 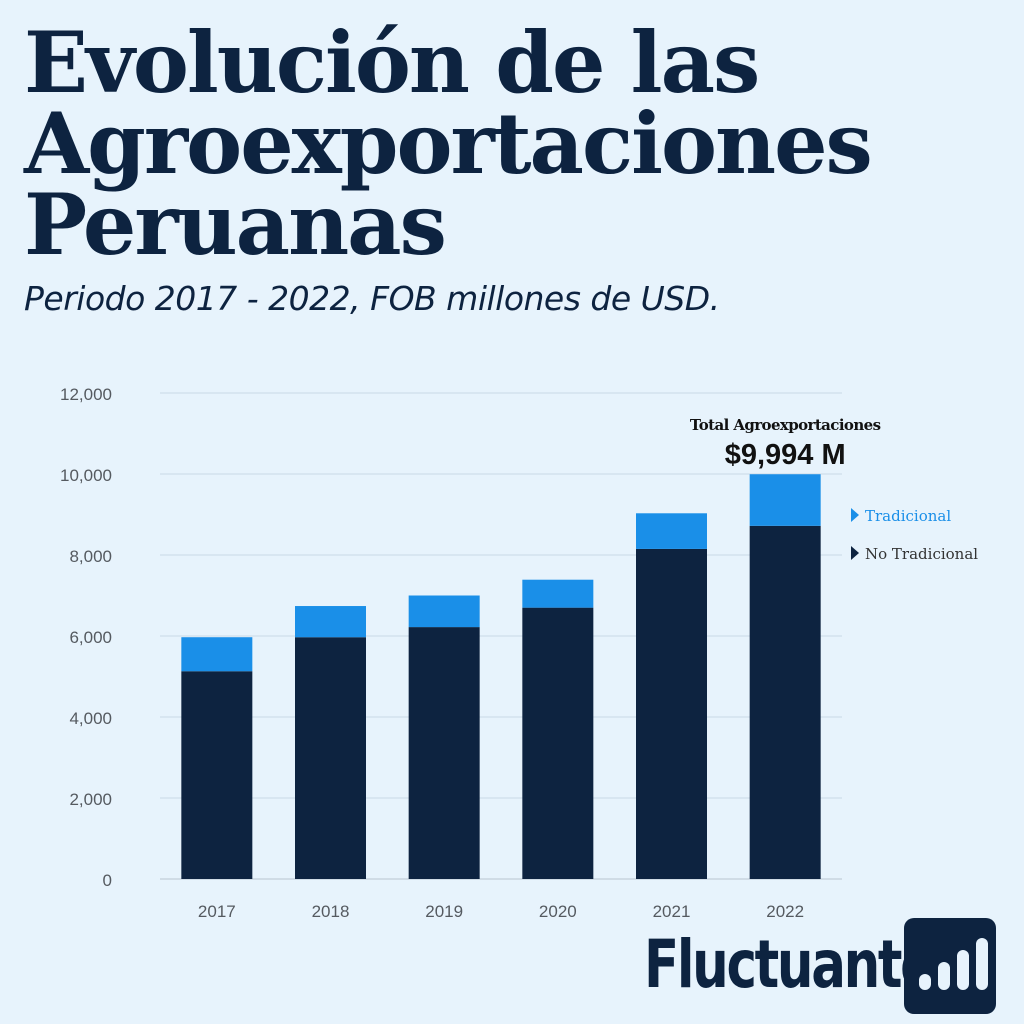 What do you see at coordinates (672, 911) in the screenshot?
I see `x-tick-label: 2021` at bounding box center [672, 911].